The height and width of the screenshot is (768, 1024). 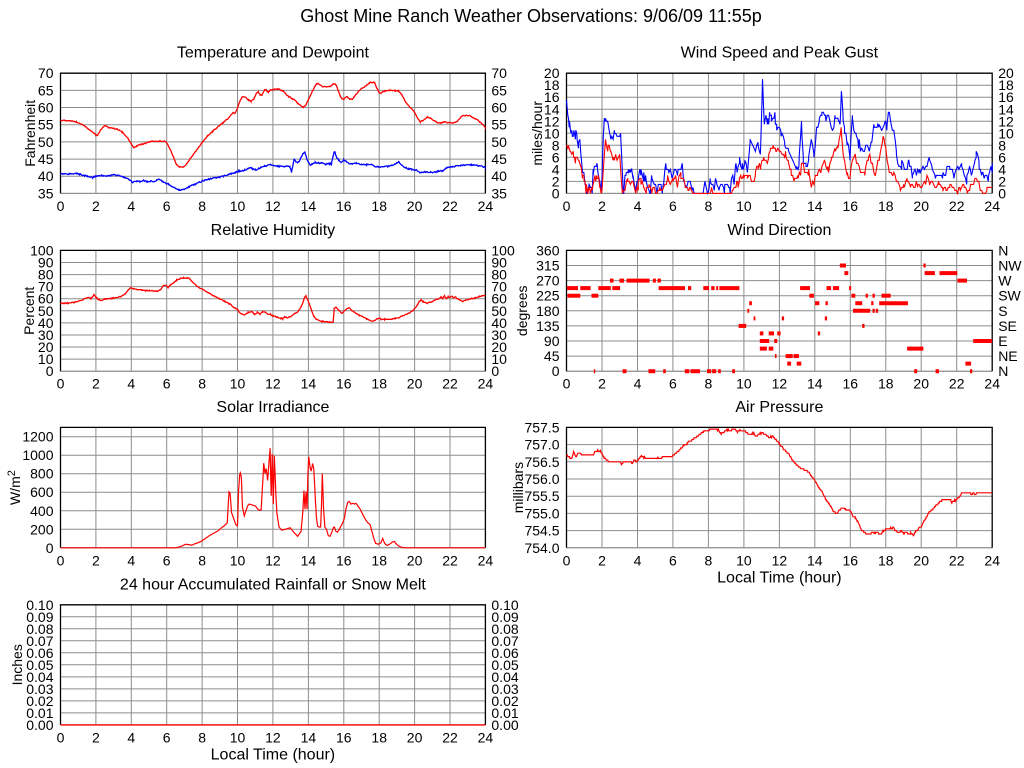 What do you see at coordinates (46, 263) in the screenshot?
I see `svg-text: 90` at bounding box center [46, 263].